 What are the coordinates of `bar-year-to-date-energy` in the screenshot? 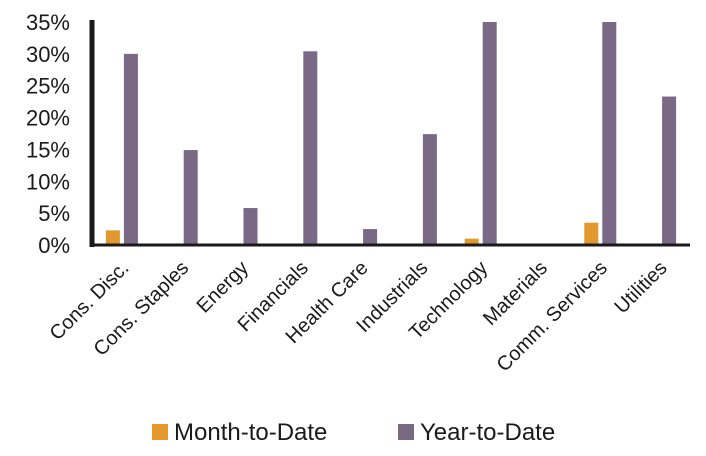 It's located at (250, 226).